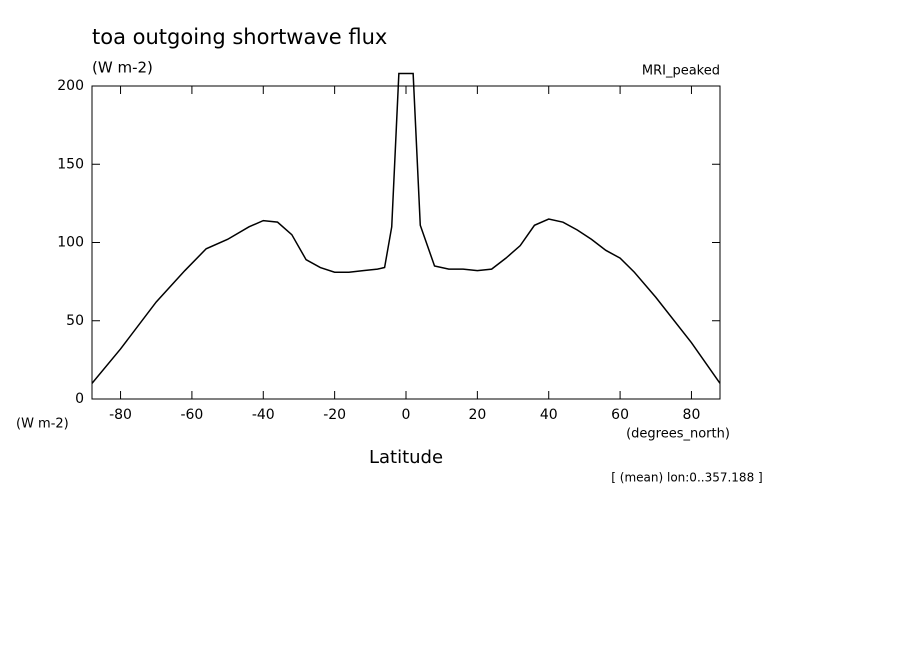 The image size is (904, 654). What do you see at coordinates (406, 415) in the screenshot?
I see `x-tick-label: 0` at bounding box center [406, 415].